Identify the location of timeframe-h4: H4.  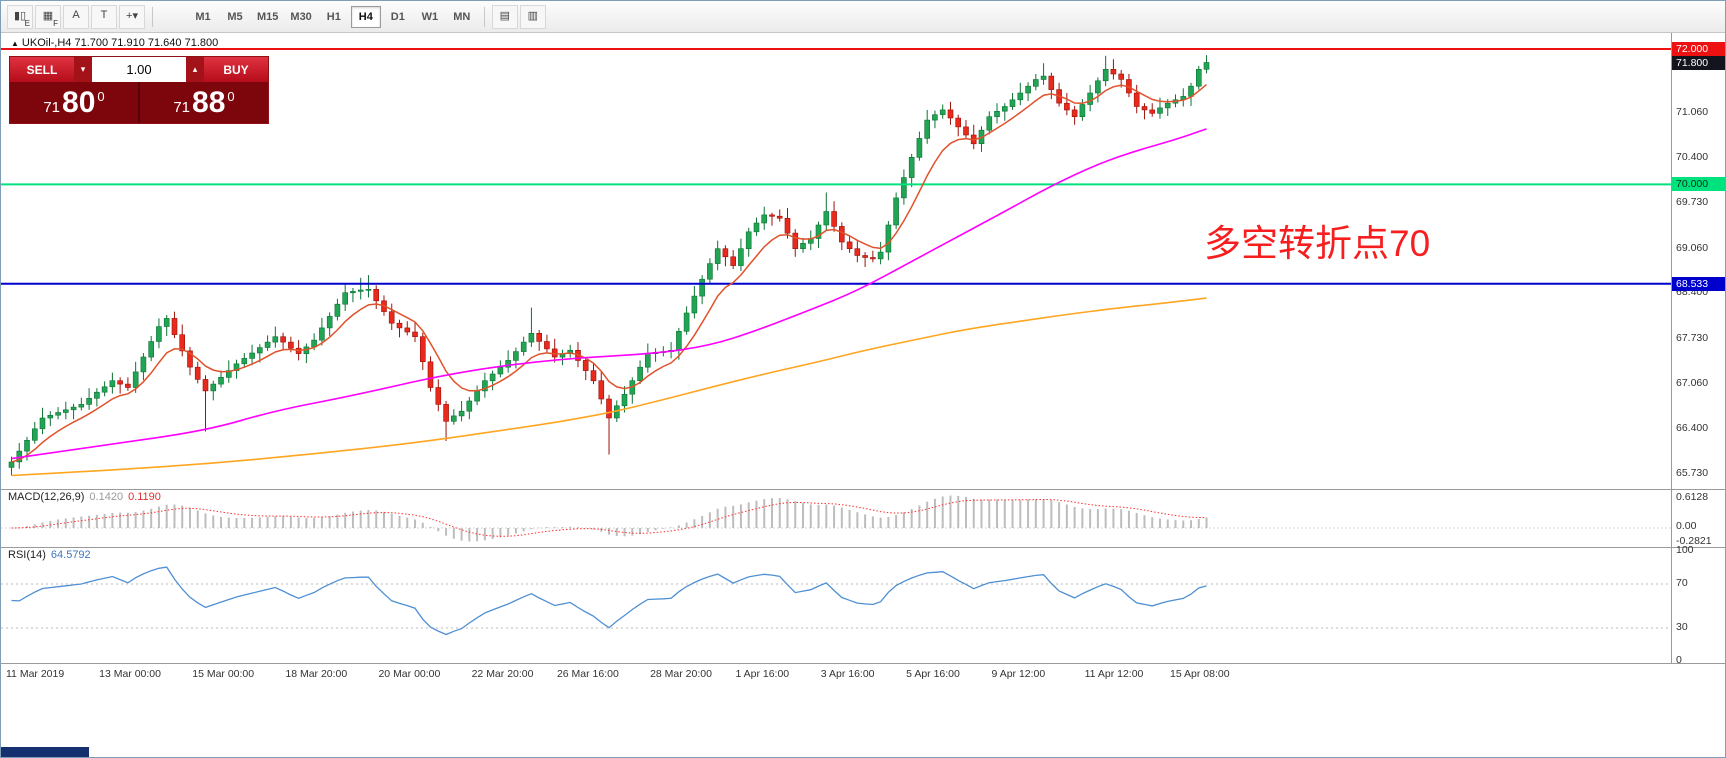
(365, 16).